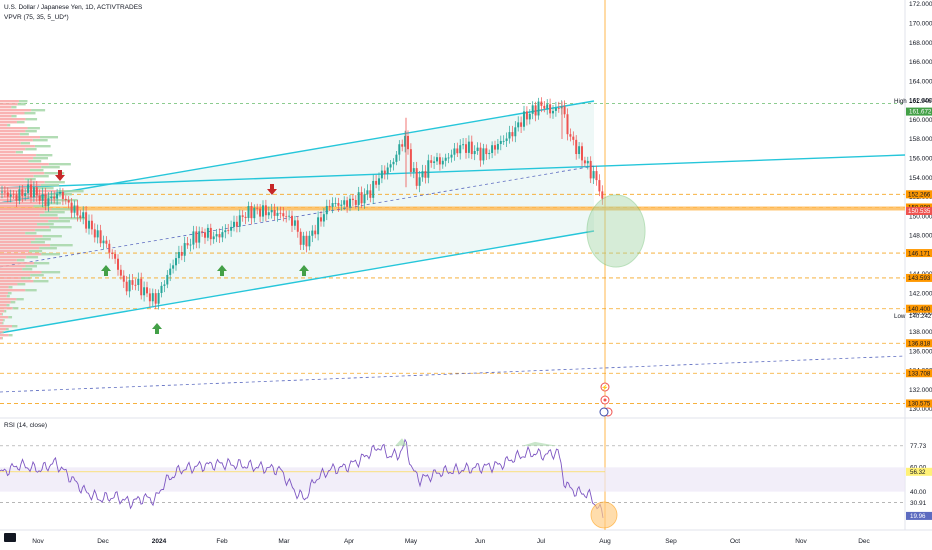 This screenshot has width=932, height=550. What do you see at coordinates (605, 387) in the screenshot?
I see `event-icon-lightning` at bounding box center [605, 387].